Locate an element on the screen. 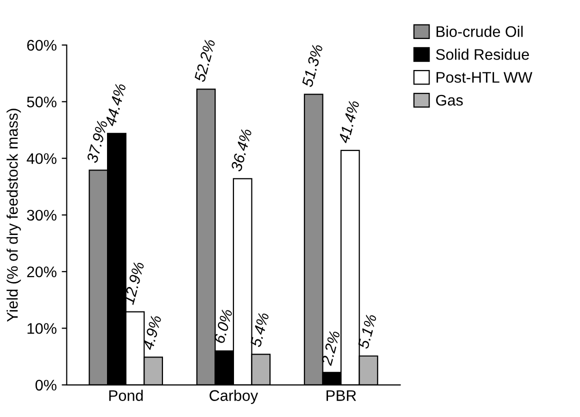 This screenshot has height=417, width=580. y-tick-label: 20% is located at coordinates (41, 272).